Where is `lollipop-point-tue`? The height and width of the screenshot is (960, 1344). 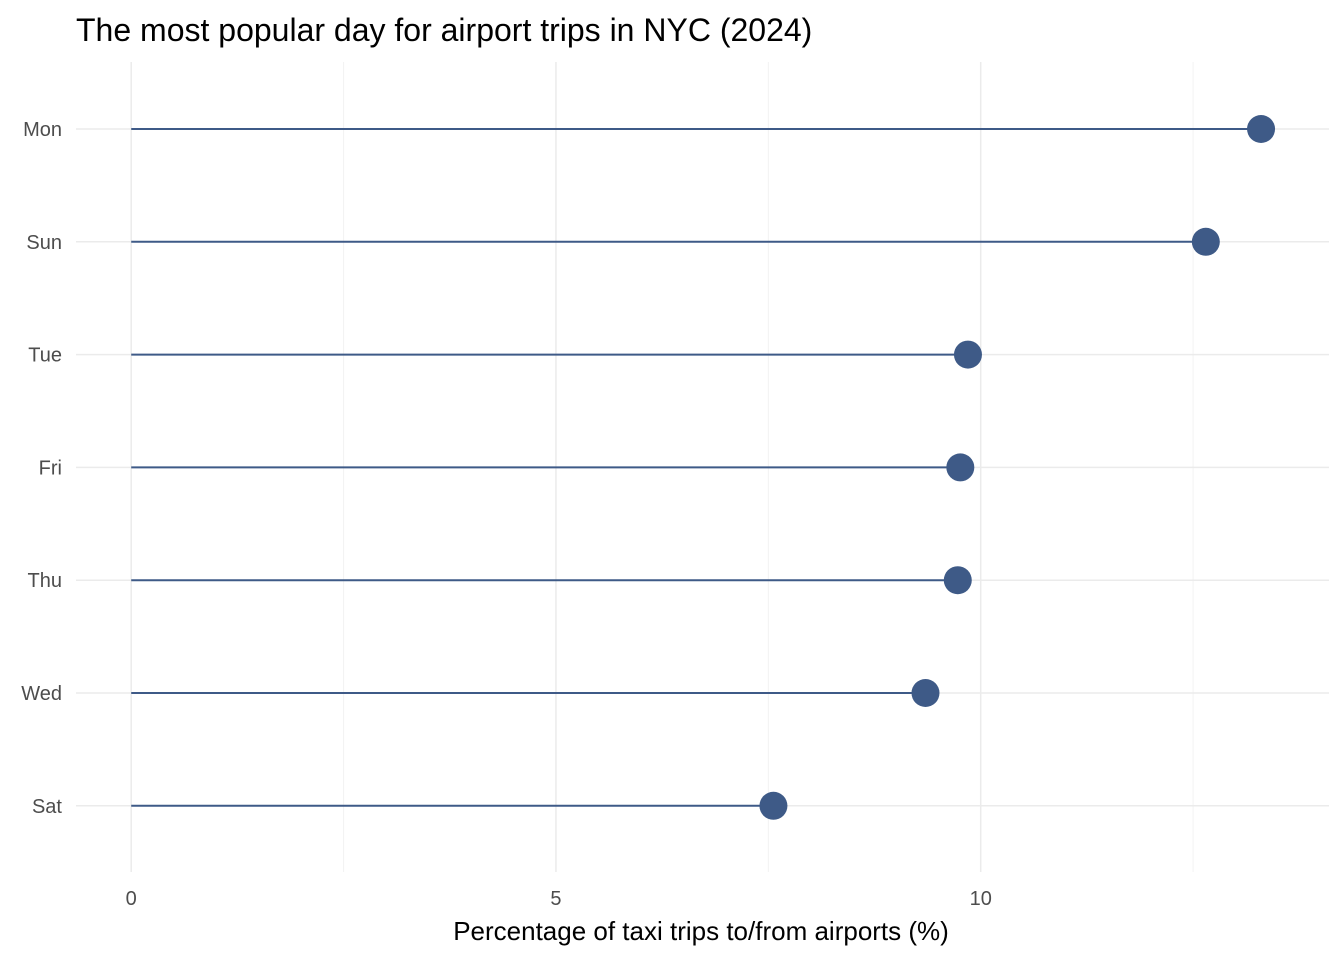
lollipop-point-tue is located at coordinates (967, 354).